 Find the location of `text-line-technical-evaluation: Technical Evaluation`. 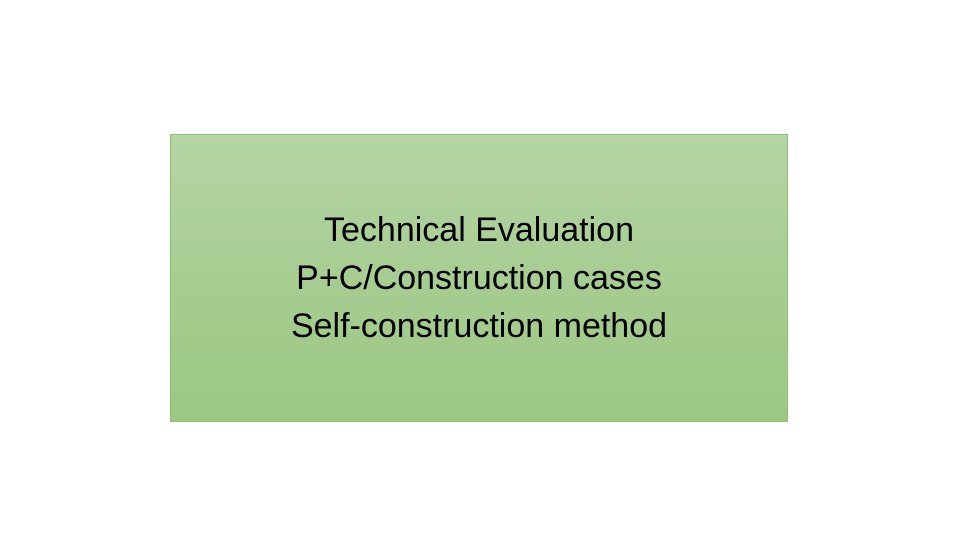

text-line-technical-evaluation: Technical Evaluation is located at coordinates (479, 230).